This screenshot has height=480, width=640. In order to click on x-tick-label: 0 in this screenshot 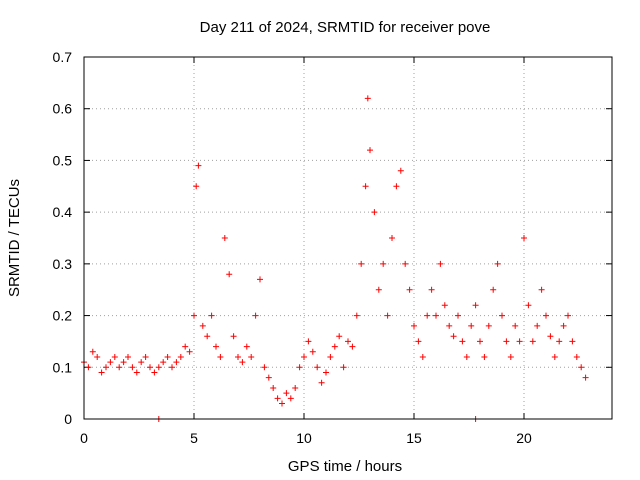, I will do `click(84, 438)`.